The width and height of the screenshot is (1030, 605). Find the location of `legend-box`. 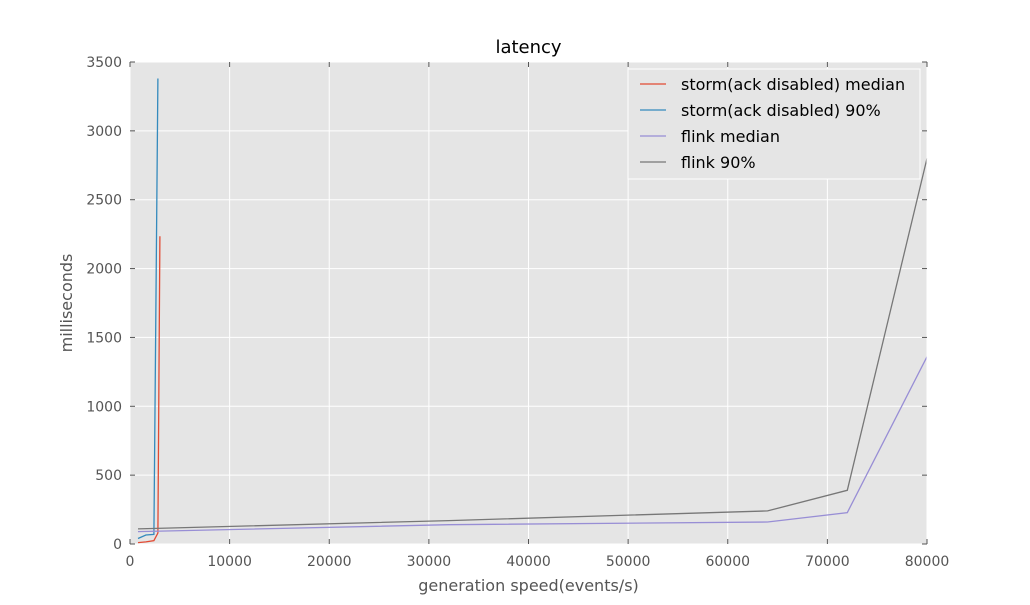

legend-box is located at coordinates (774, 124).